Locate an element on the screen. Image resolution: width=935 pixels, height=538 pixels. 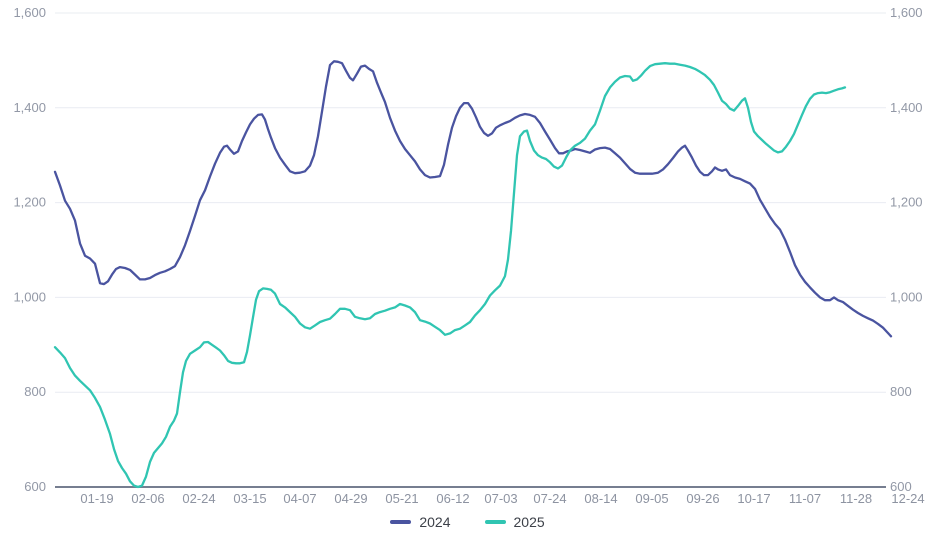
x-tick-label: 09-26 is located at coordinates (702, 498).